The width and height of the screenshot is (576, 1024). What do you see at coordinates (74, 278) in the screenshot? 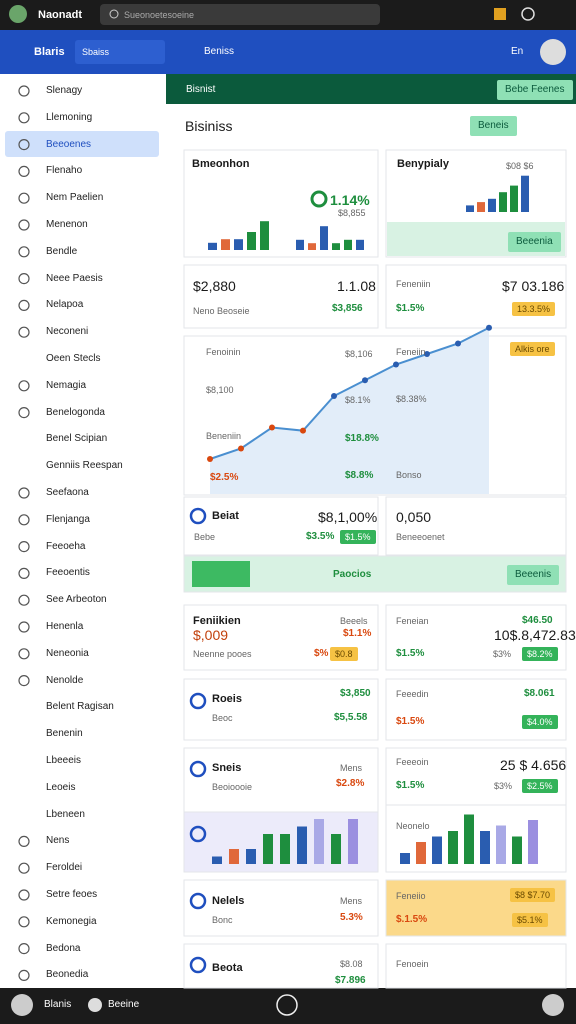
I see `sidebar-item: Neee Paesis` at bounding box center [74, 278].